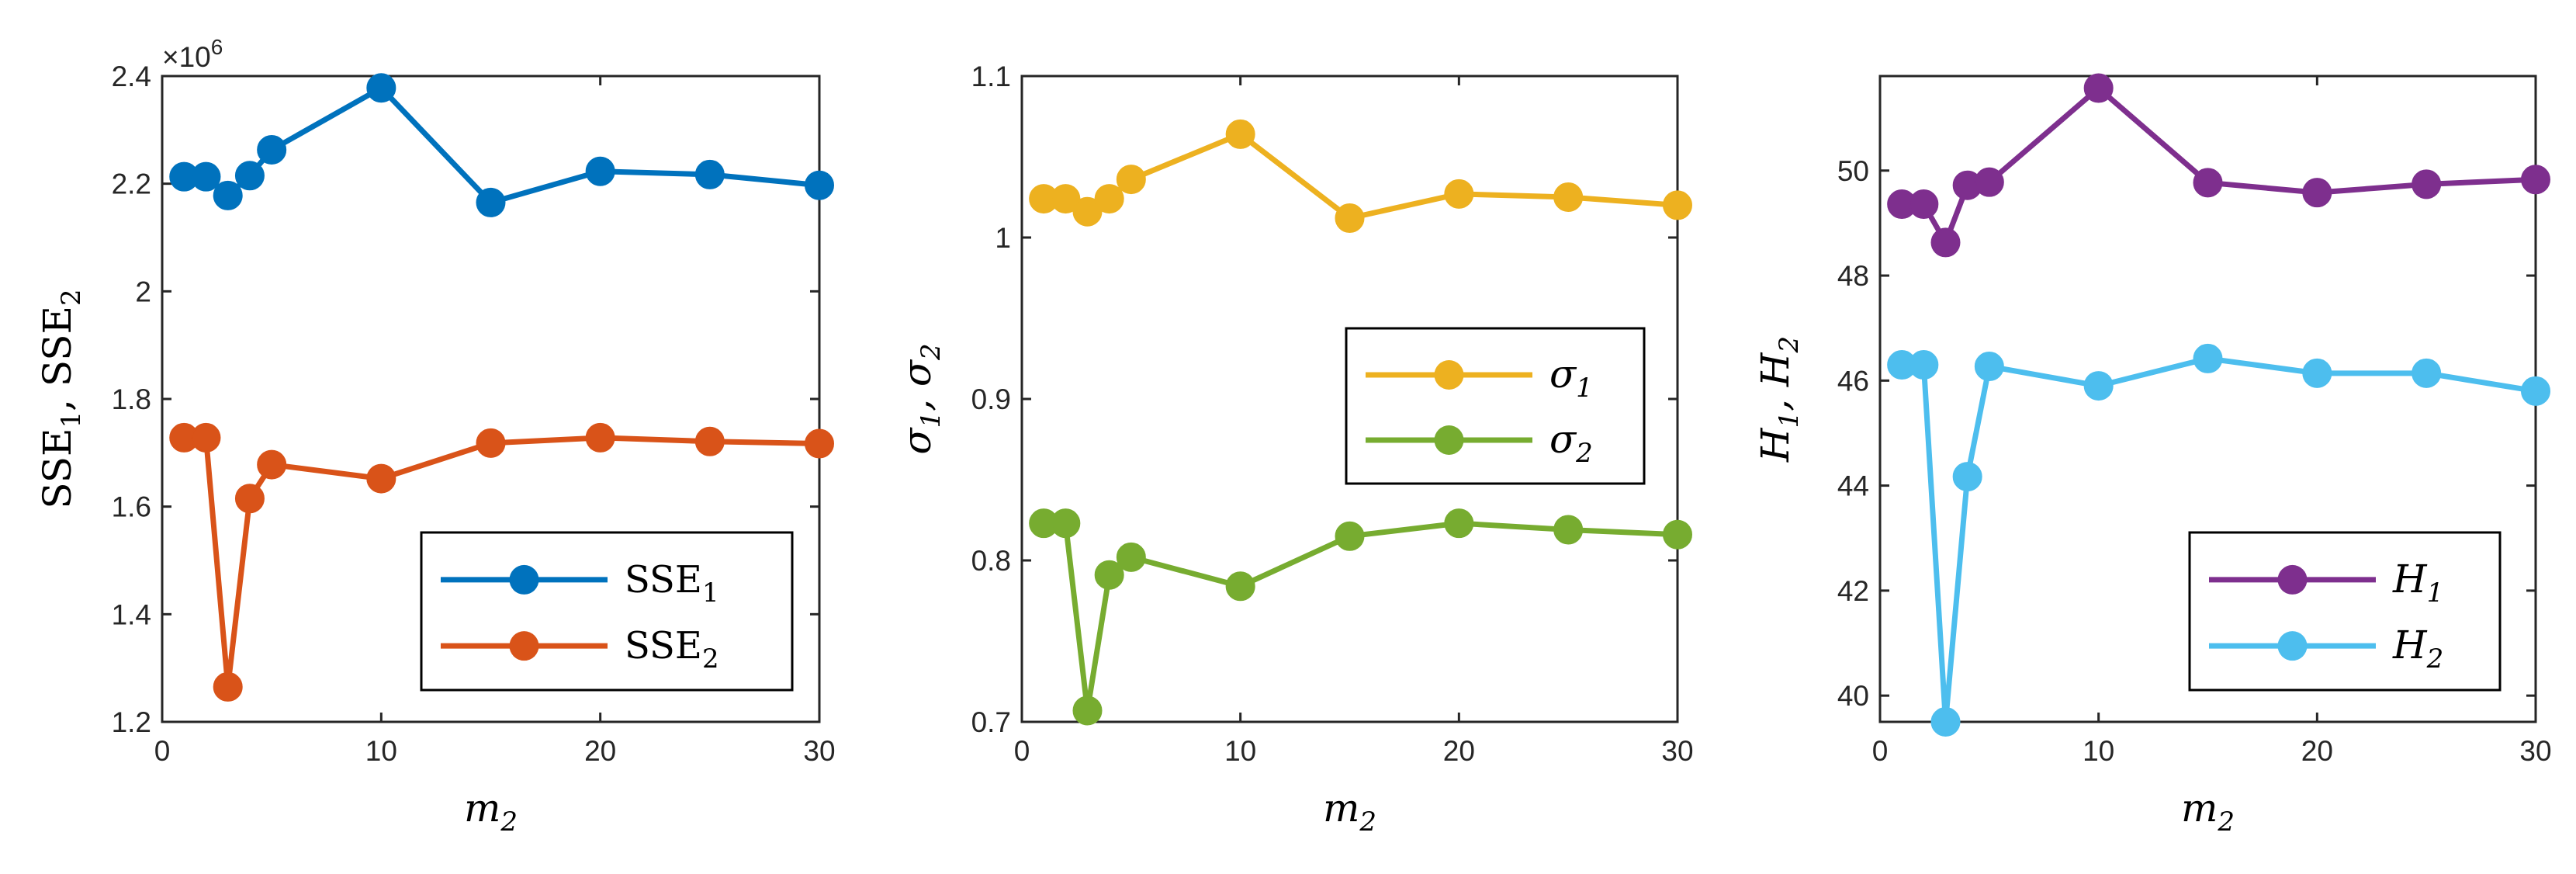 The width and height of the screenshot is (2576, 874). What do you see at coordinates (131, 76) in the screenshot?
I see `y-tick-label: 2.4` at bounding box center [131, 76].